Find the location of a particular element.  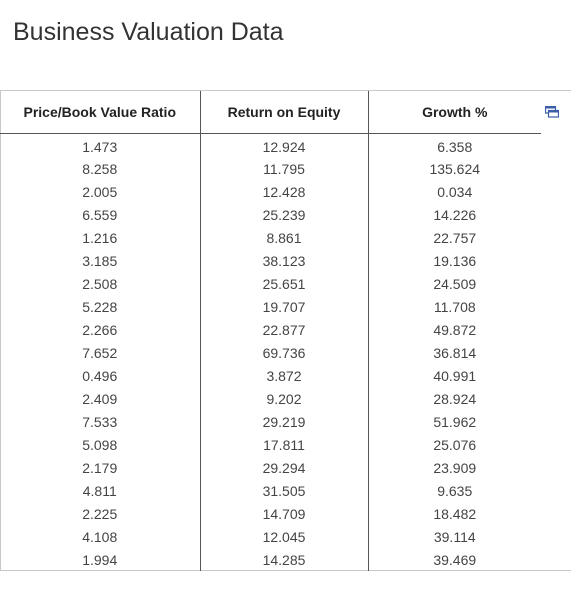

price-book-ratio-cell: 0.496 is located at coordinates (100, 375).